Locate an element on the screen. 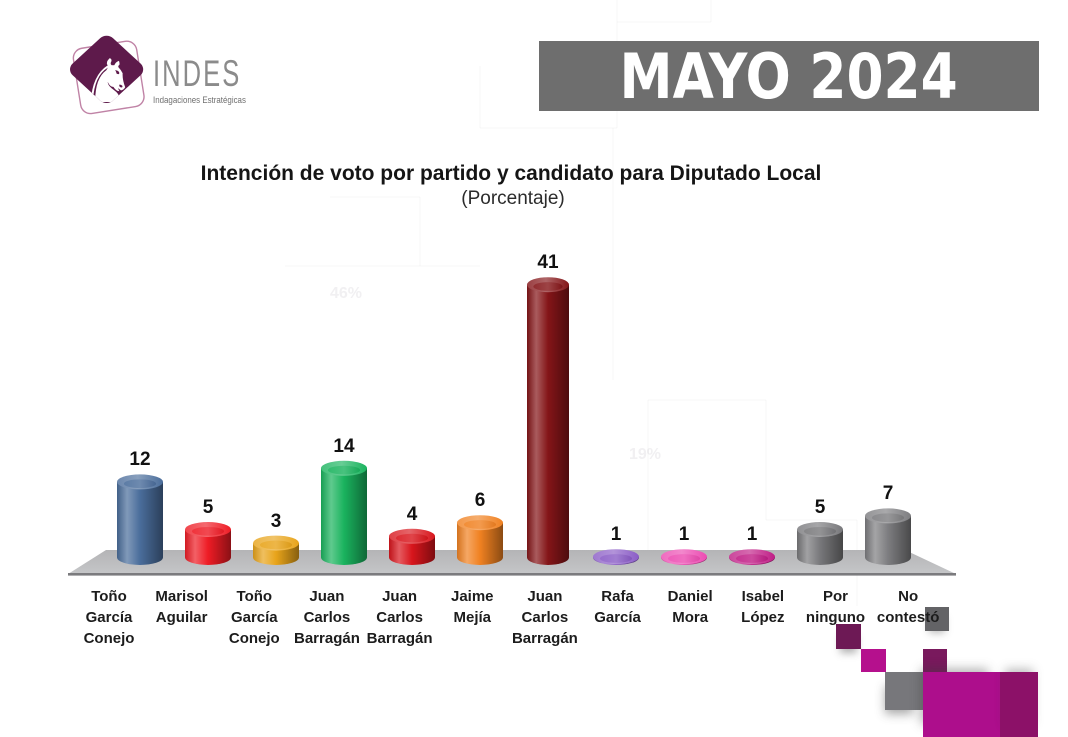 The height and width of the screenshot is (737, 1068). bar-value-label: 14 is located at coordinates (344, 446).